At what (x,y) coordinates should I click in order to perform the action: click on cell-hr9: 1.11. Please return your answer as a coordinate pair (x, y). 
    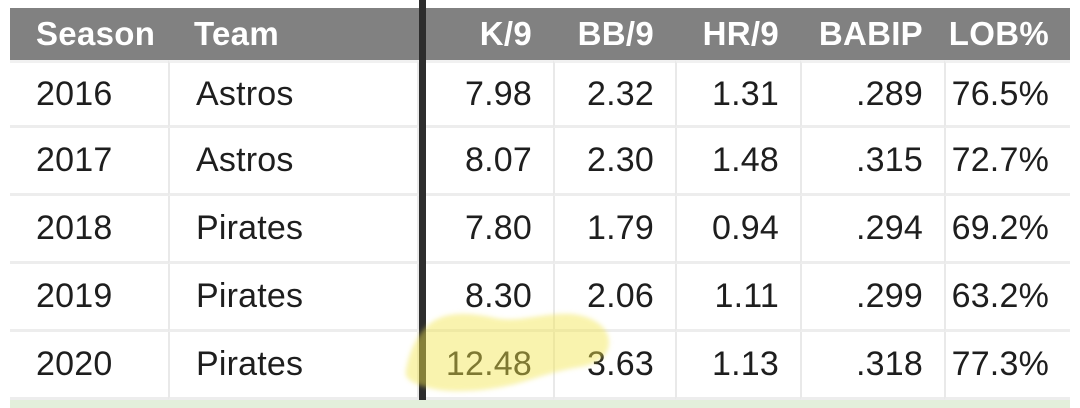
    Looking at the image, I should click on (737, 298).